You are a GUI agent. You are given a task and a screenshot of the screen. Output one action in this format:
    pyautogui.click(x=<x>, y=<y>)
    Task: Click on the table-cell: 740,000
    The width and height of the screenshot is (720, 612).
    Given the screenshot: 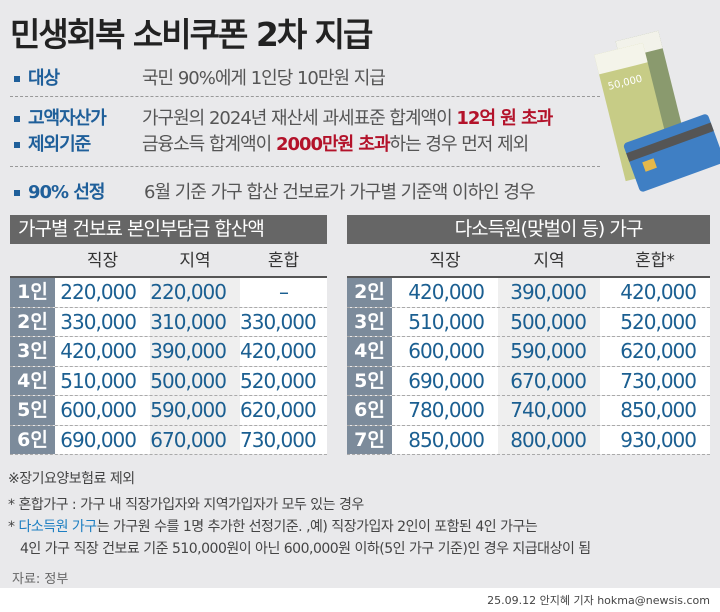 What is the action you would take?
    pyautogui.click(x=549, y=410)
    